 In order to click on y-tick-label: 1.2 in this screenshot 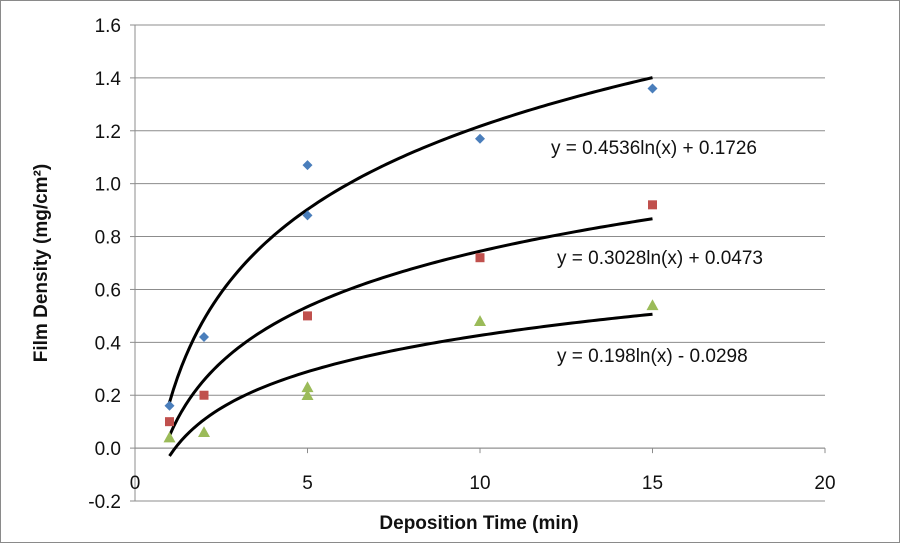, I will do `click(108, 132)`.